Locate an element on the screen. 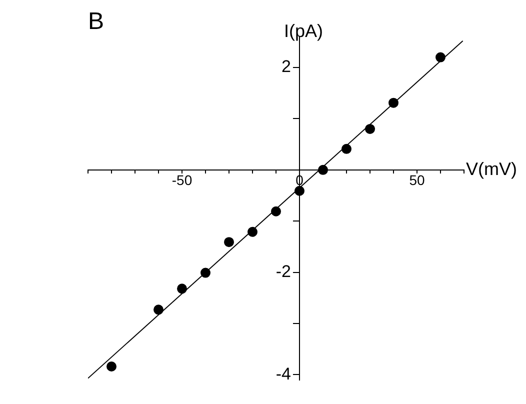  chart-title: B is located at coordinates (96, 22).